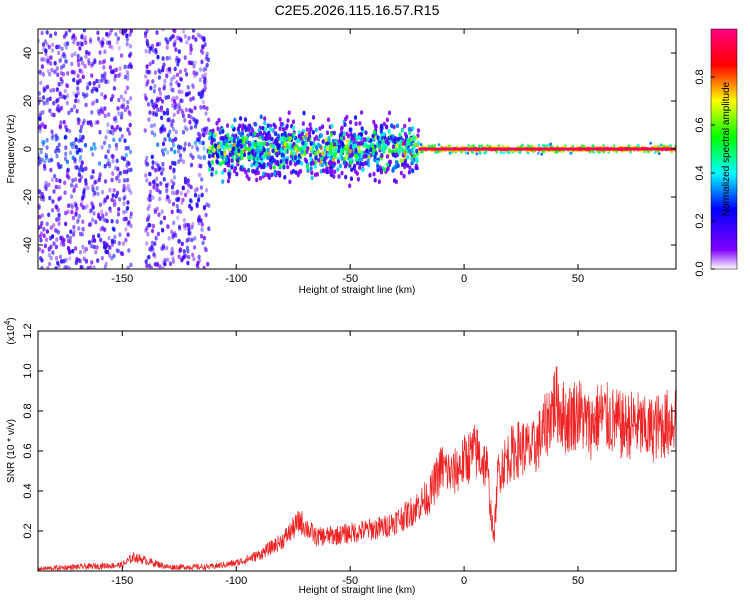  What do you see at coordinates (28, 490) in the screenshot?
I see `y-tick-label: 0.4` at bounding box center [28, 490].